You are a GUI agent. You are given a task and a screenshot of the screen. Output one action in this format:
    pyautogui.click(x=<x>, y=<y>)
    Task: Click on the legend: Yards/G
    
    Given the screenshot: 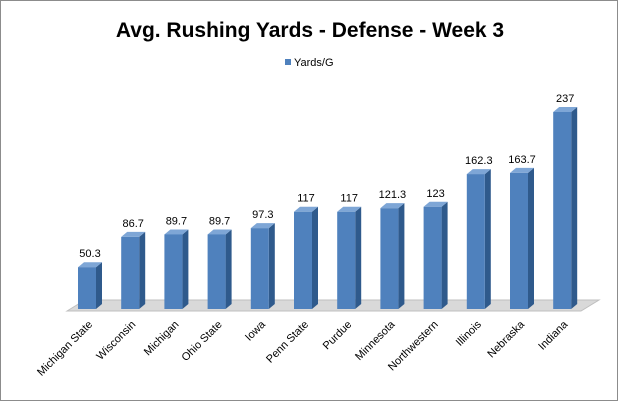 What is the action you would take?
    pyautogui.click(x=309, y=63)
    